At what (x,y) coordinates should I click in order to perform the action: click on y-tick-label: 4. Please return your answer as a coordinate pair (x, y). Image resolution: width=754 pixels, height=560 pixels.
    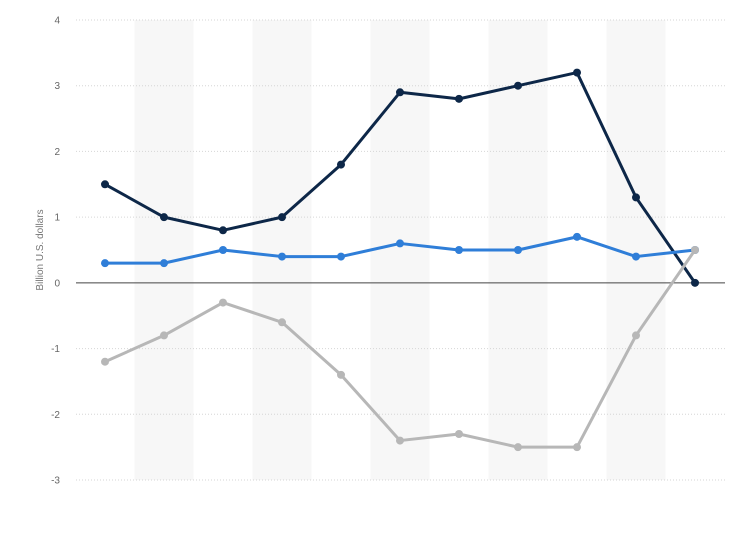
    Looking at the image, I should click on (57, 21).